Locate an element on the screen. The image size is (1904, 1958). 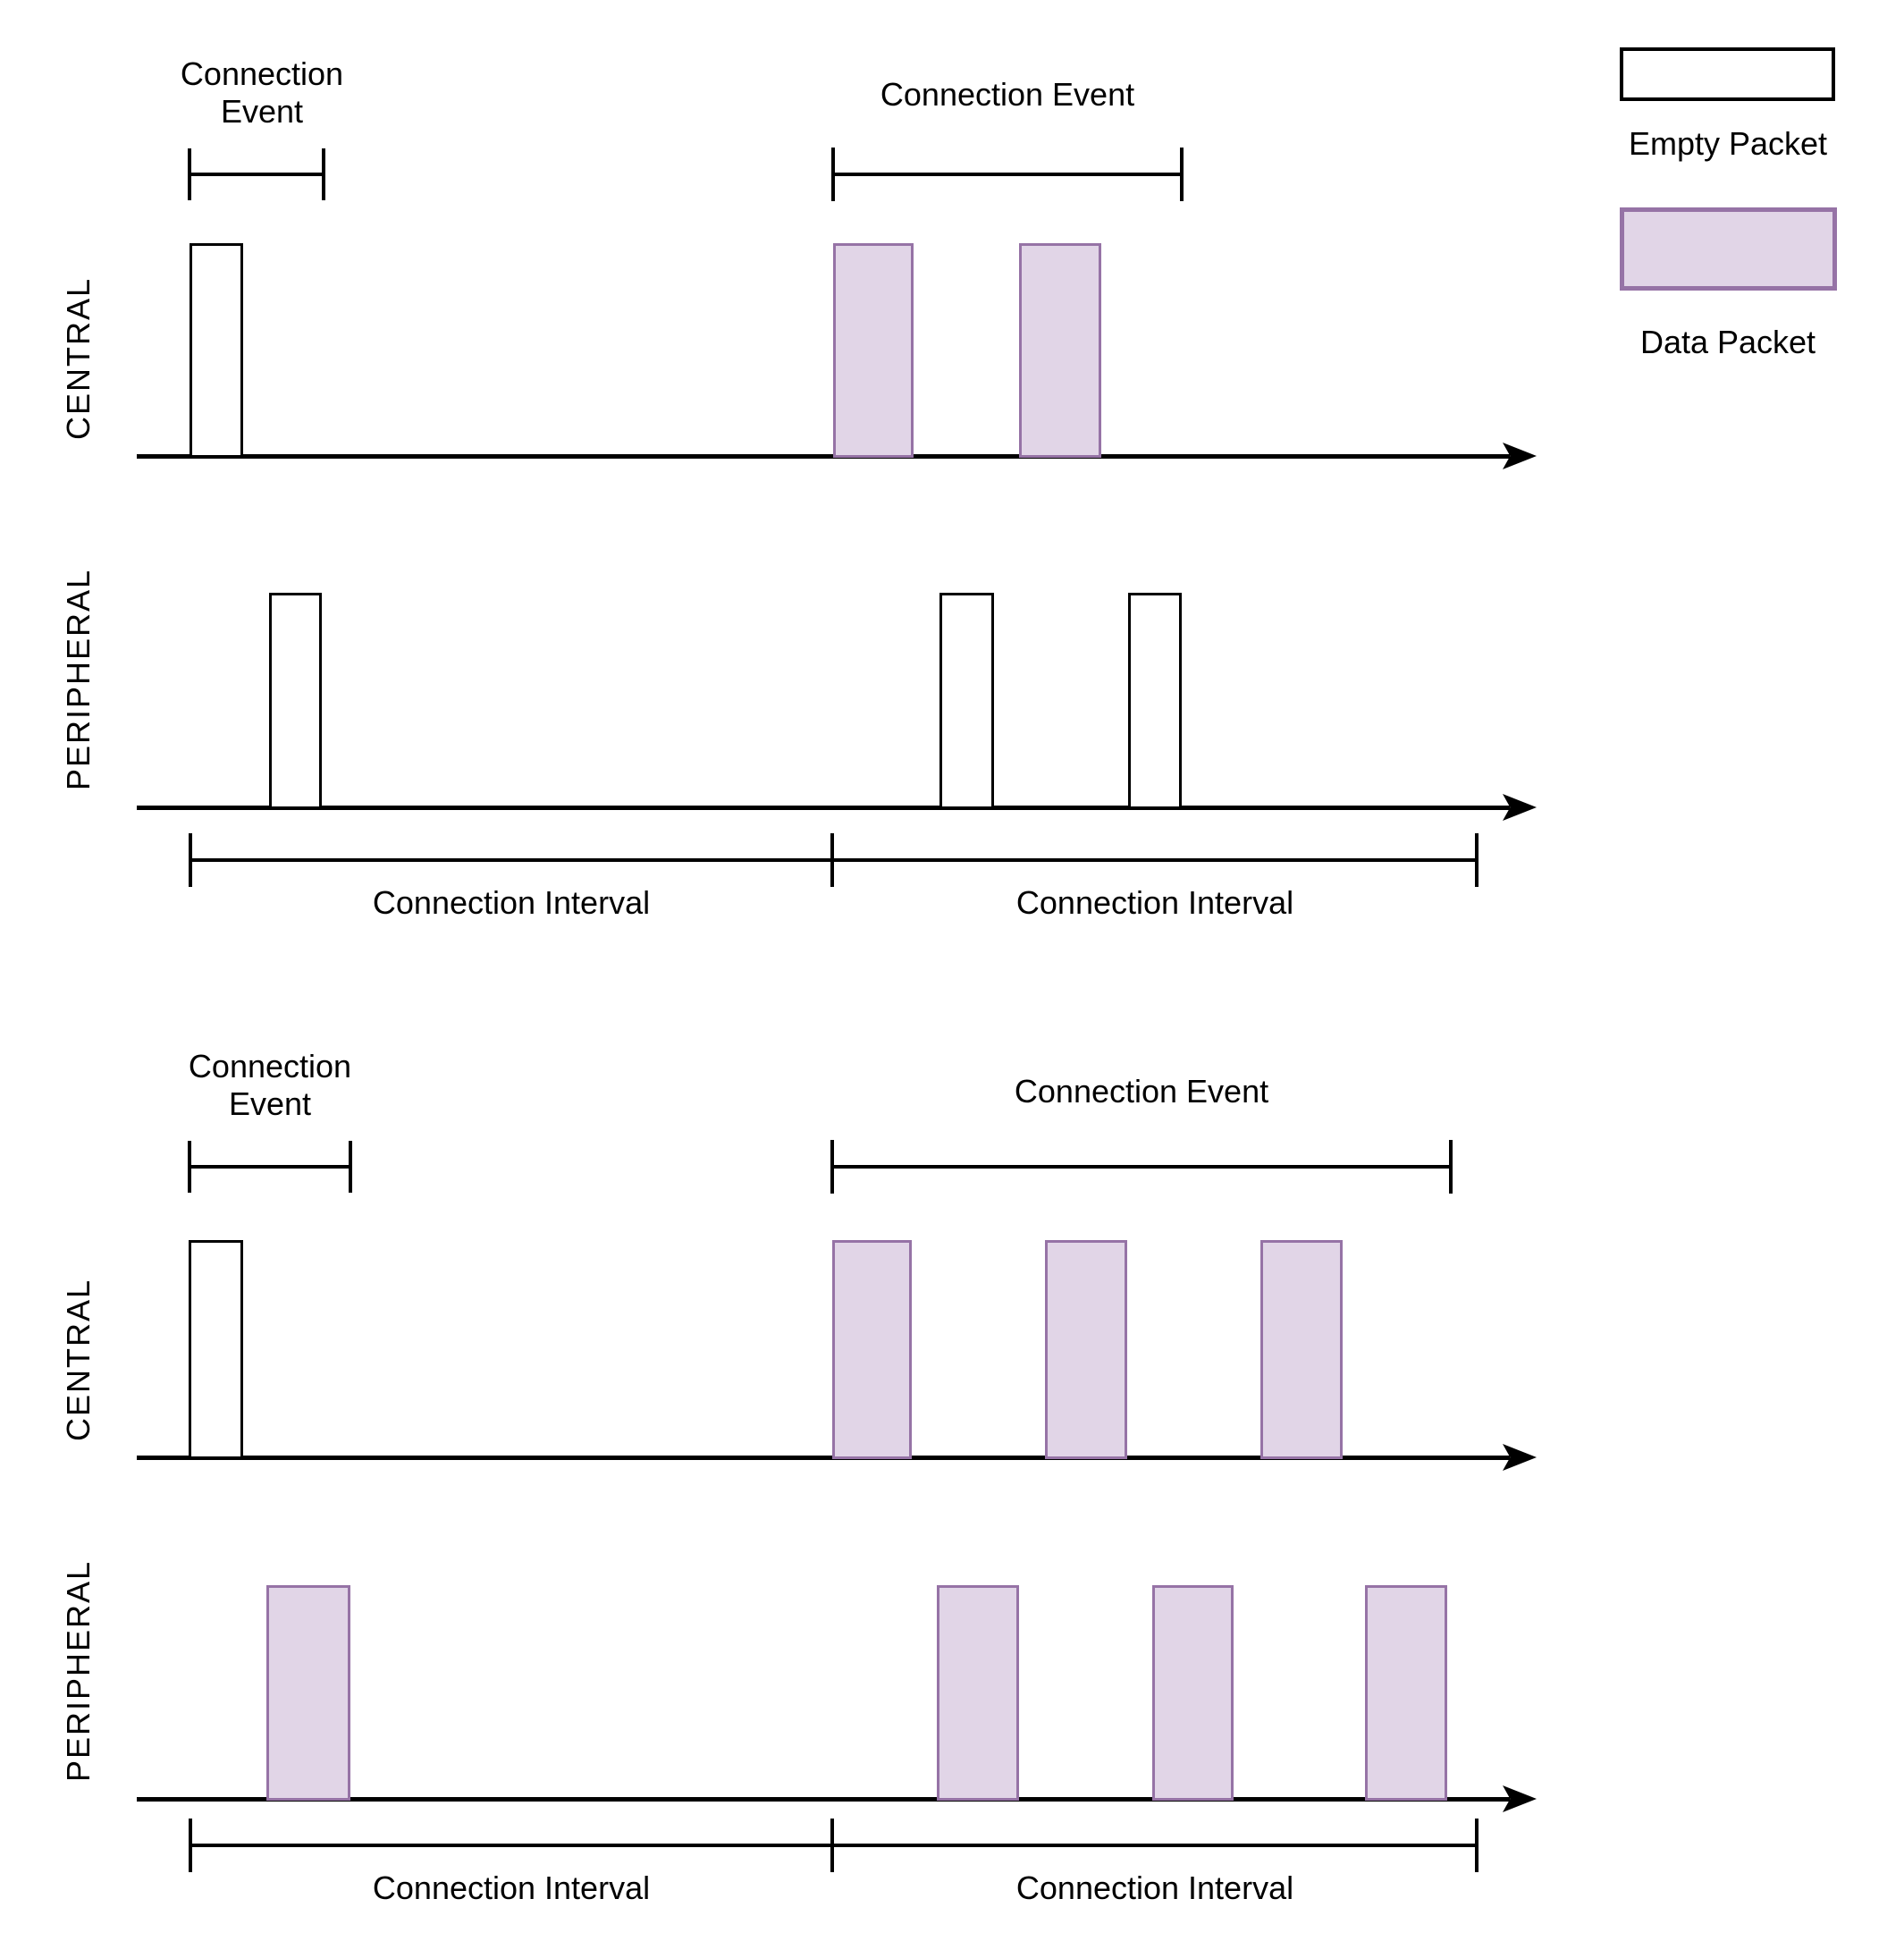
legend-data-packet-swatch is located at coordinates (1728, 249).